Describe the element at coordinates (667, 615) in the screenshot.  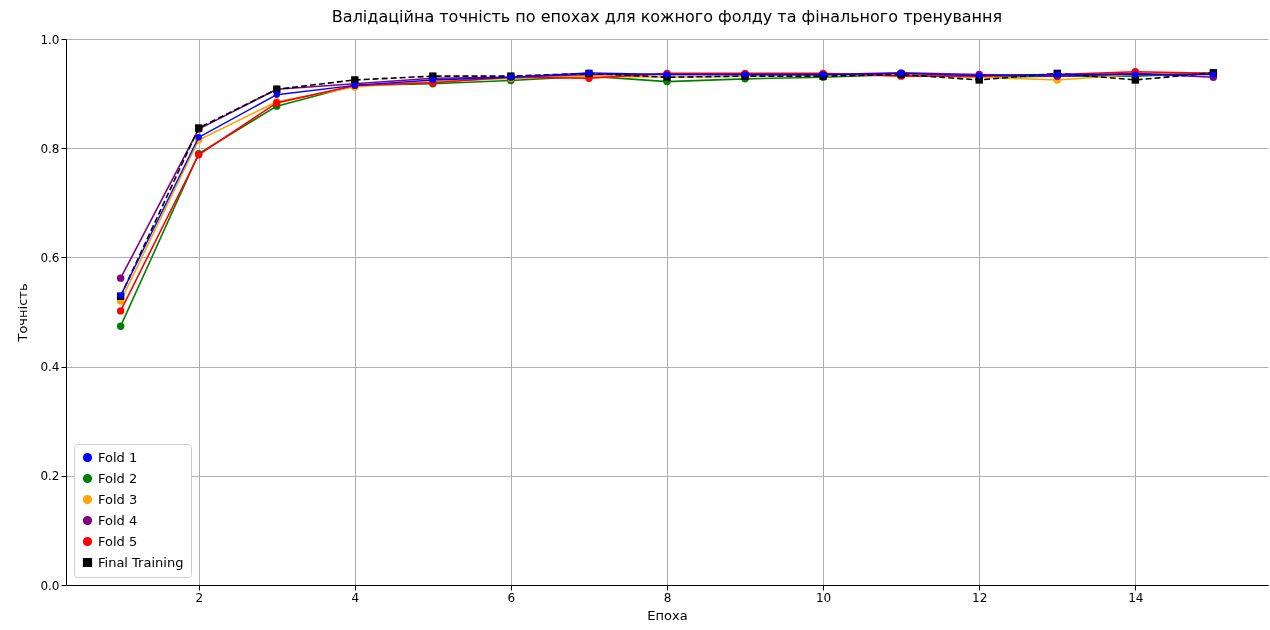
I see `x-axis-title: Епоха` at that location.